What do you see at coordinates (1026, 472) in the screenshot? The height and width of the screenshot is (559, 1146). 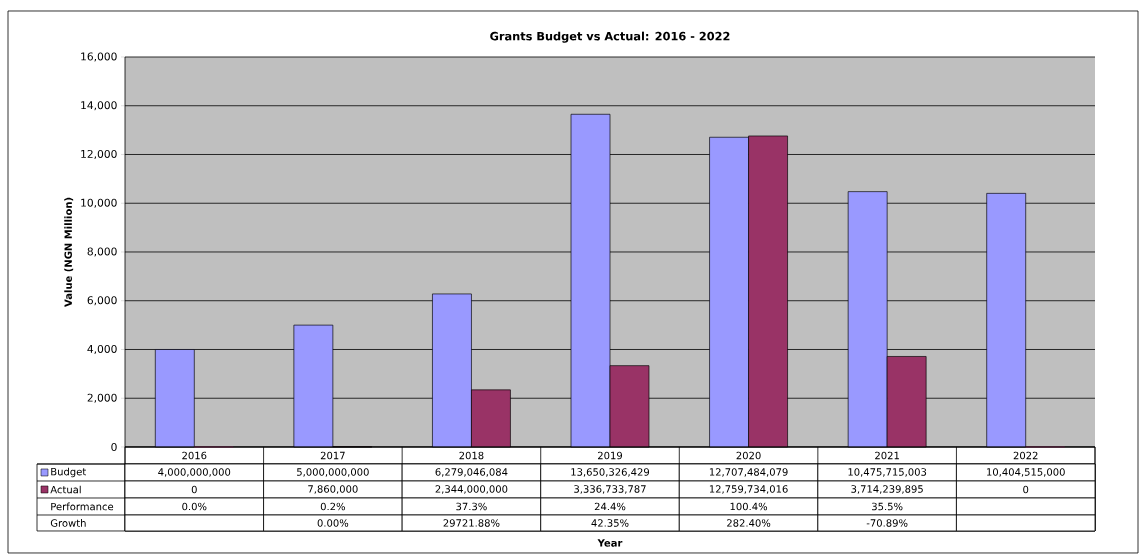 I see `data-label: 10,404,515,000` at bounding box center [1026, 472].